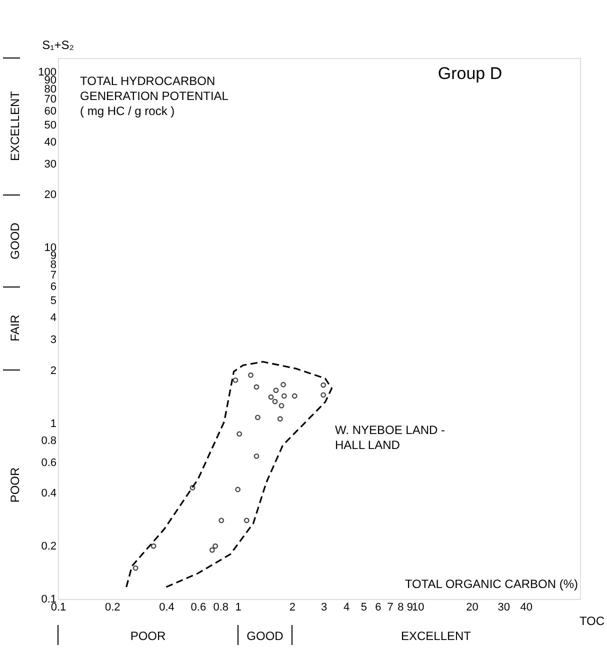 The width and height of the screenshot is (607, 654). What do you see at coordinates (50, 111) in the screenshot?
I see `y-tick-label: 60` at bounding box center [50, 111].